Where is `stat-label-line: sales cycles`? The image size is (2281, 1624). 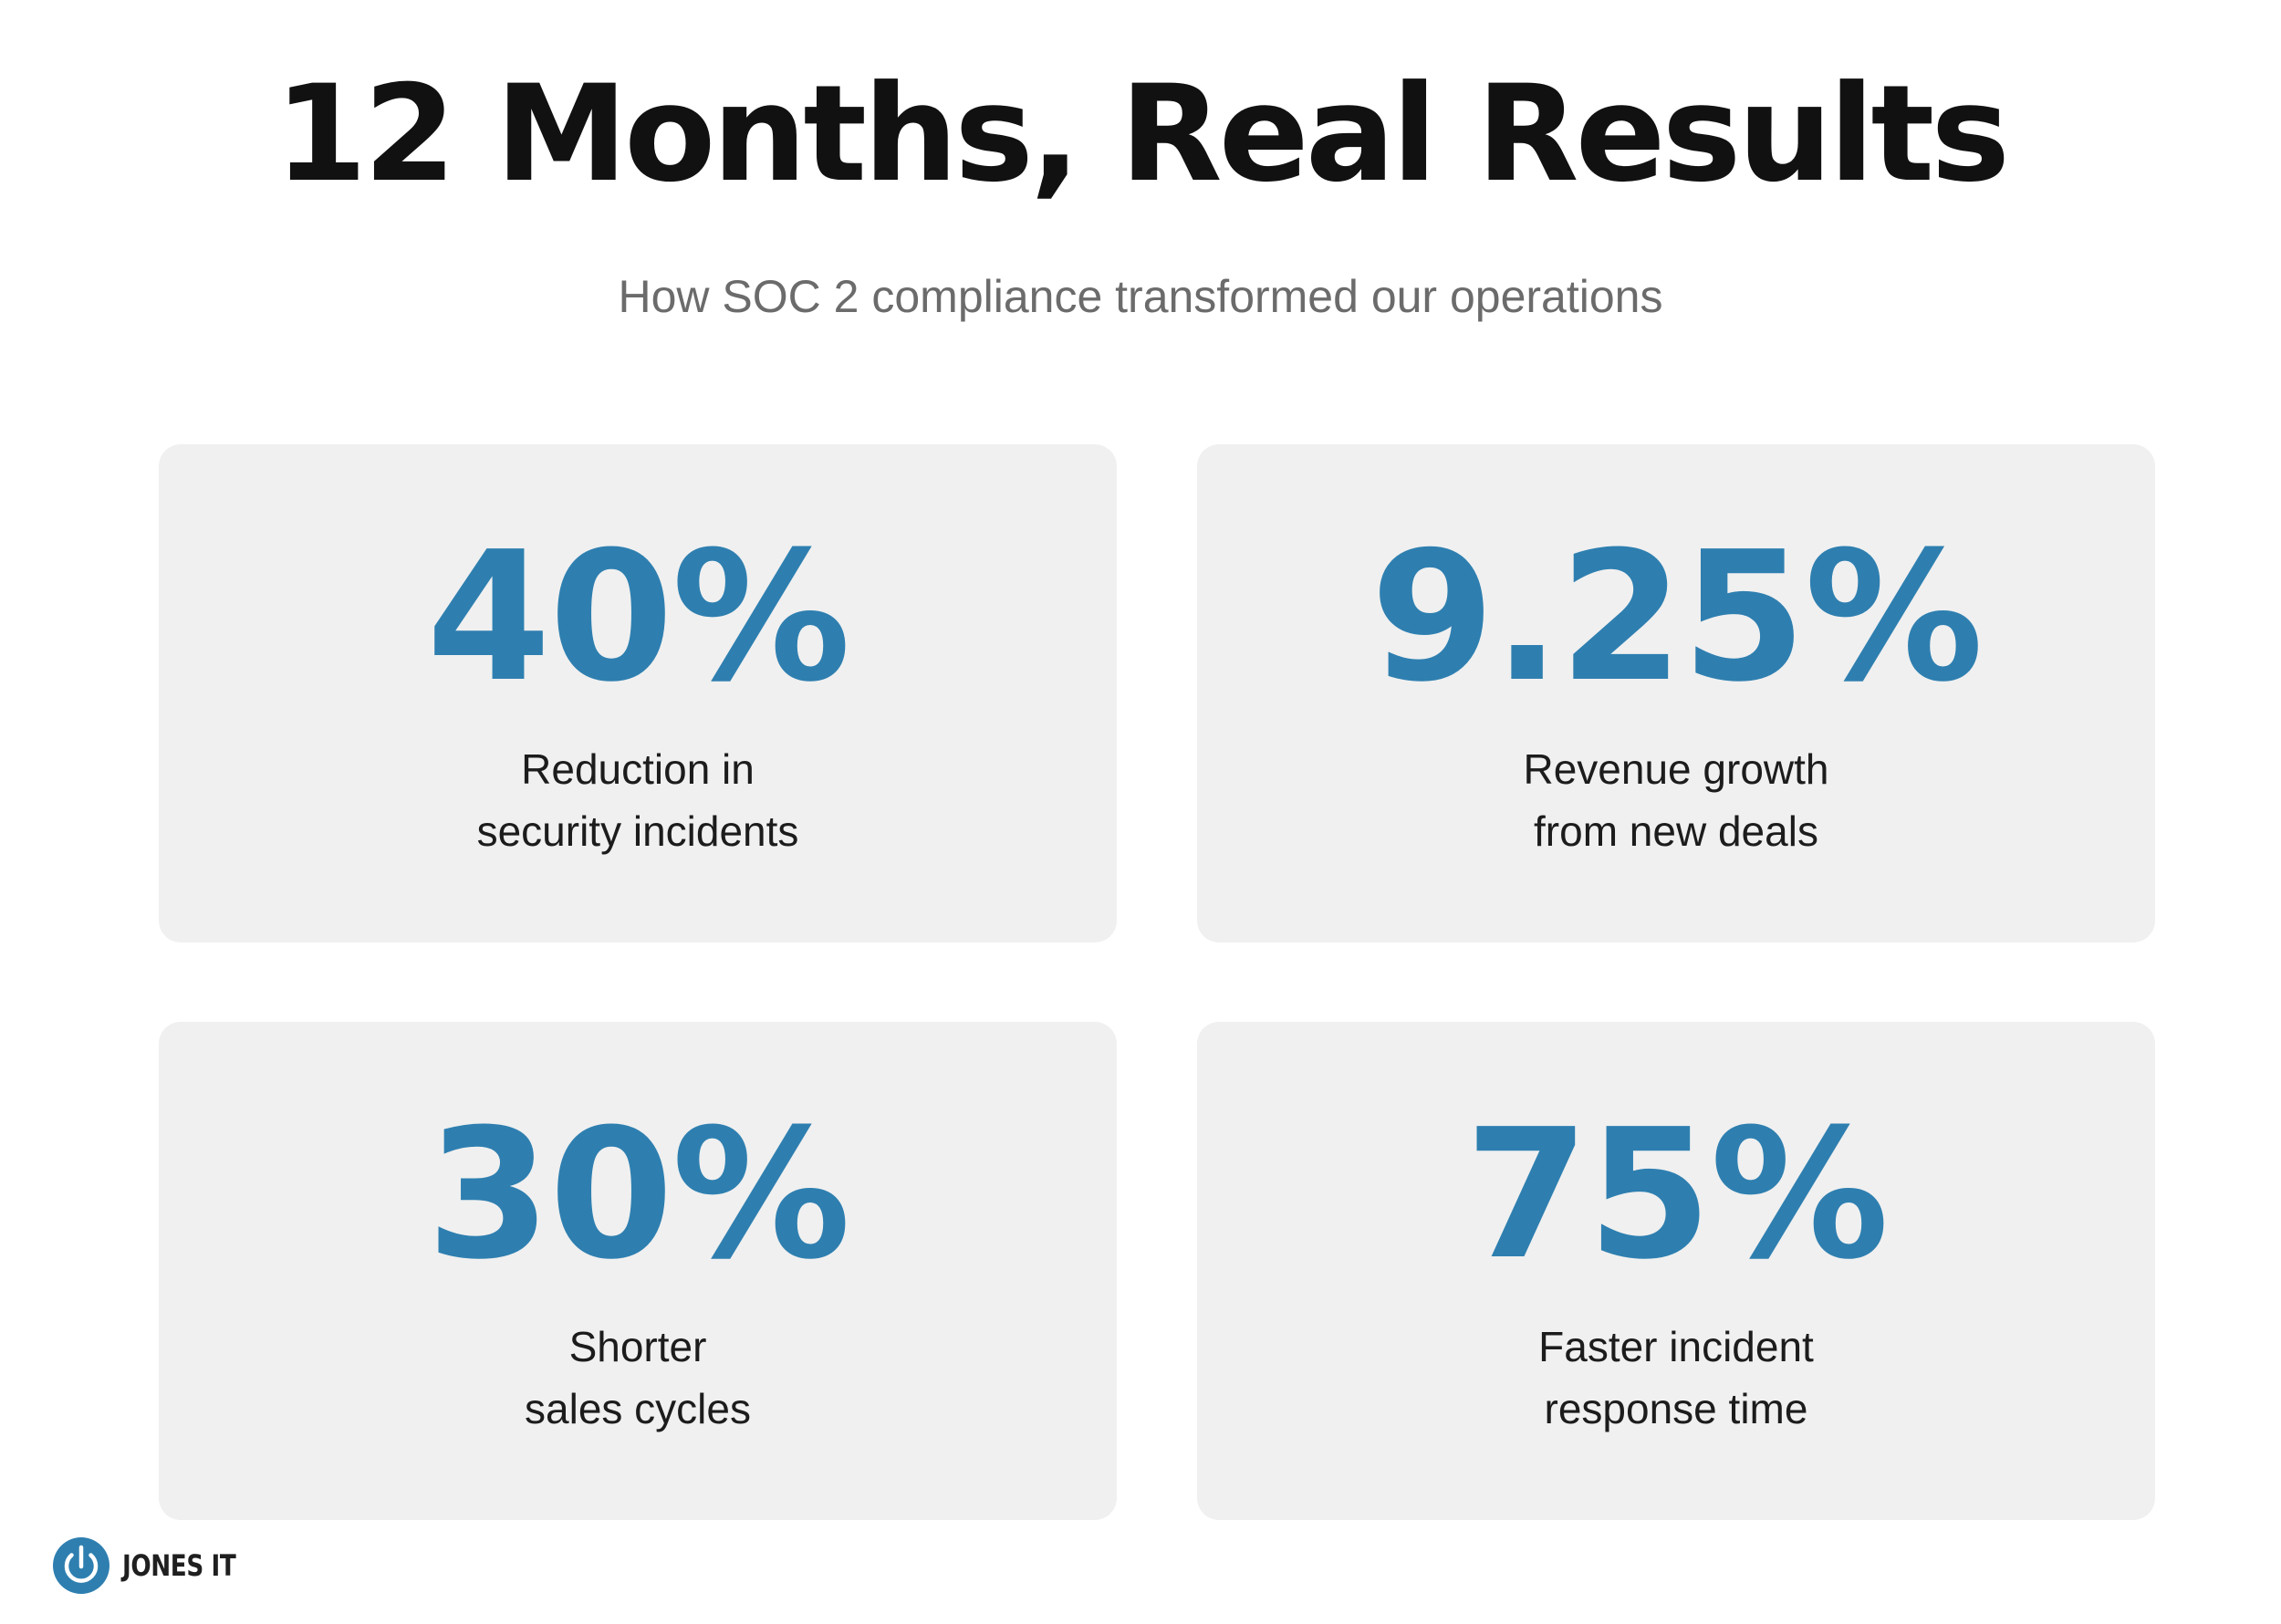
stat-label-line: sales cycles is located at coordinates (638, 1408).